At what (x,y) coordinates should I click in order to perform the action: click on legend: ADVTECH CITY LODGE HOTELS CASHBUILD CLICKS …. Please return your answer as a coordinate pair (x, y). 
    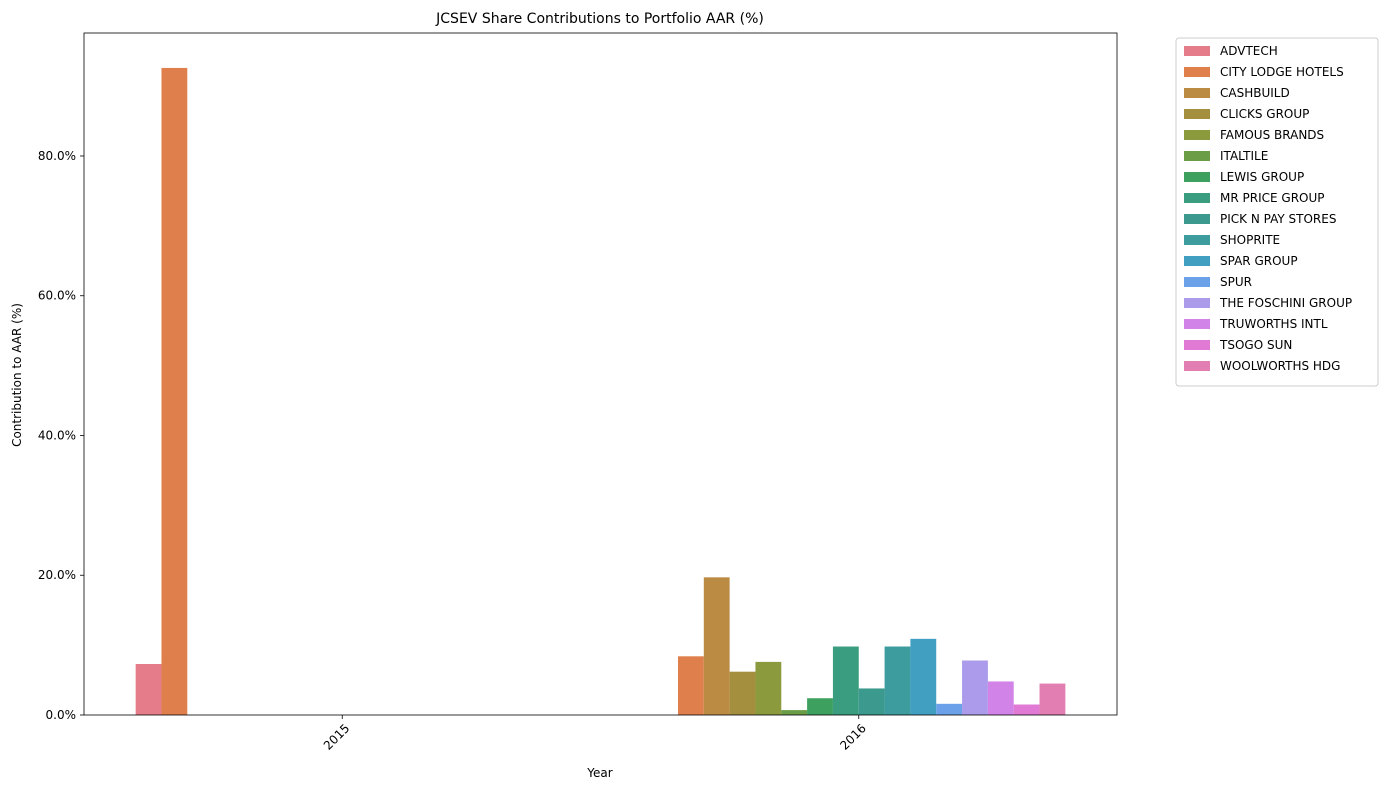
    Looking at the image, I should click on (1277, 212).